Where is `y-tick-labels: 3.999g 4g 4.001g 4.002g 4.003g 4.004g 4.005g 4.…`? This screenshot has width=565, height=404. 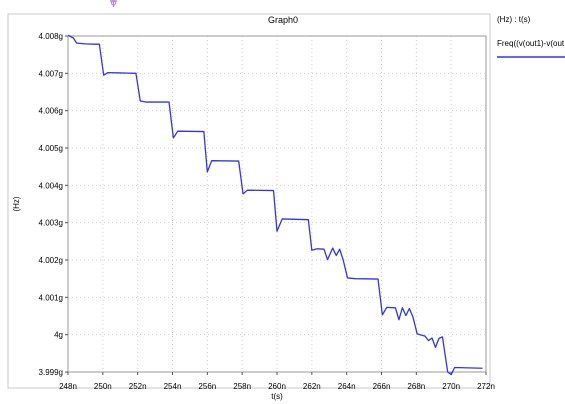
y-tick-labels: 3.999g 4g 4.001g 4.002g 4.003g 4.004g 4.005g 4.… is located at coordinates (51, 204).